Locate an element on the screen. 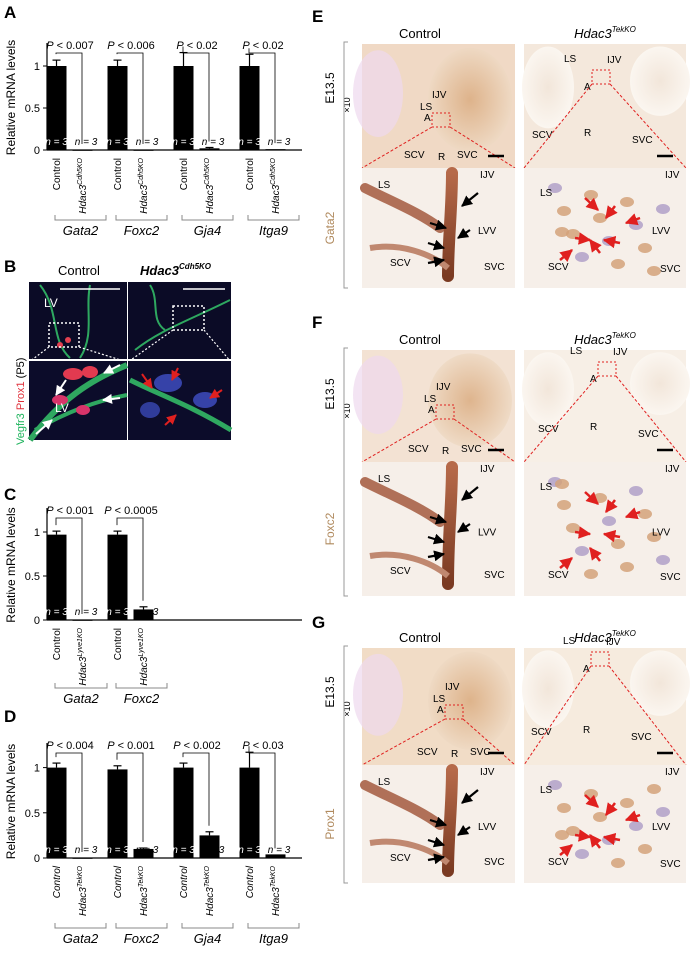 This screenshot has height=963, width=700. ko-heading: Hdac3TekKO is located at coordinates (605, 339).